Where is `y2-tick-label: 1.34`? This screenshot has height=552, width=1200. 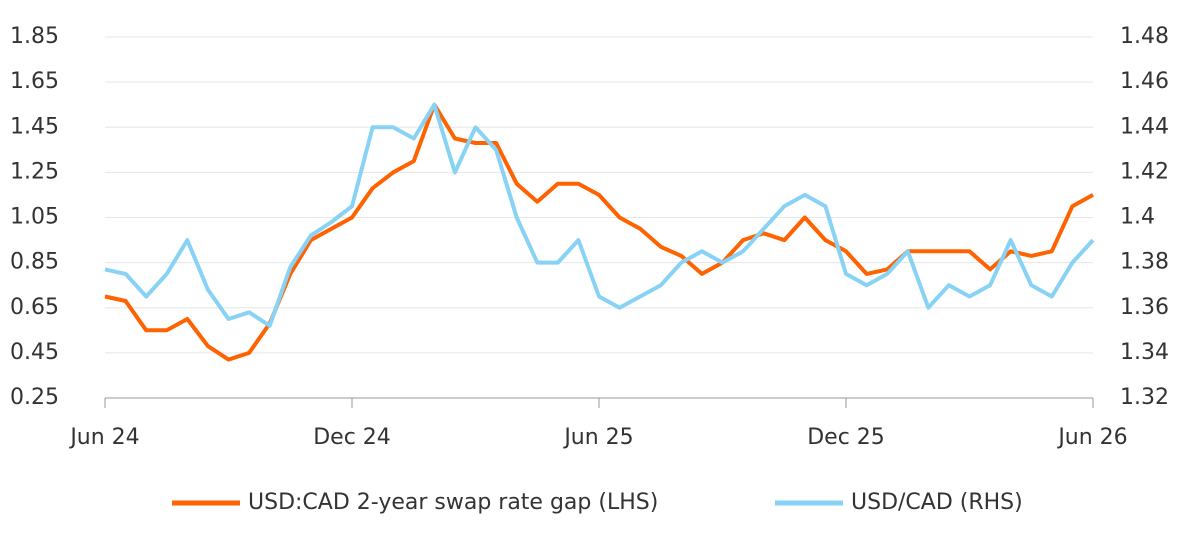
y2-tick-label: 1.34 is located at coordinates (1144, 352).